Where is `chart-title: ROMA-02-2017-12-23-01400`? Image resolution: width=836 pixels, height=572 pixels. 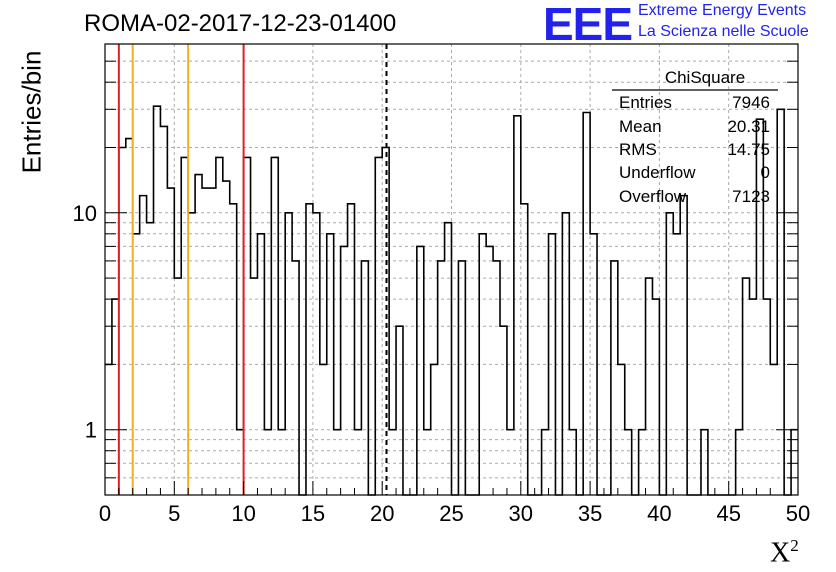
chart-title: ROMA-02-2017-12-23-01400 is located at coordinates (240, 23).